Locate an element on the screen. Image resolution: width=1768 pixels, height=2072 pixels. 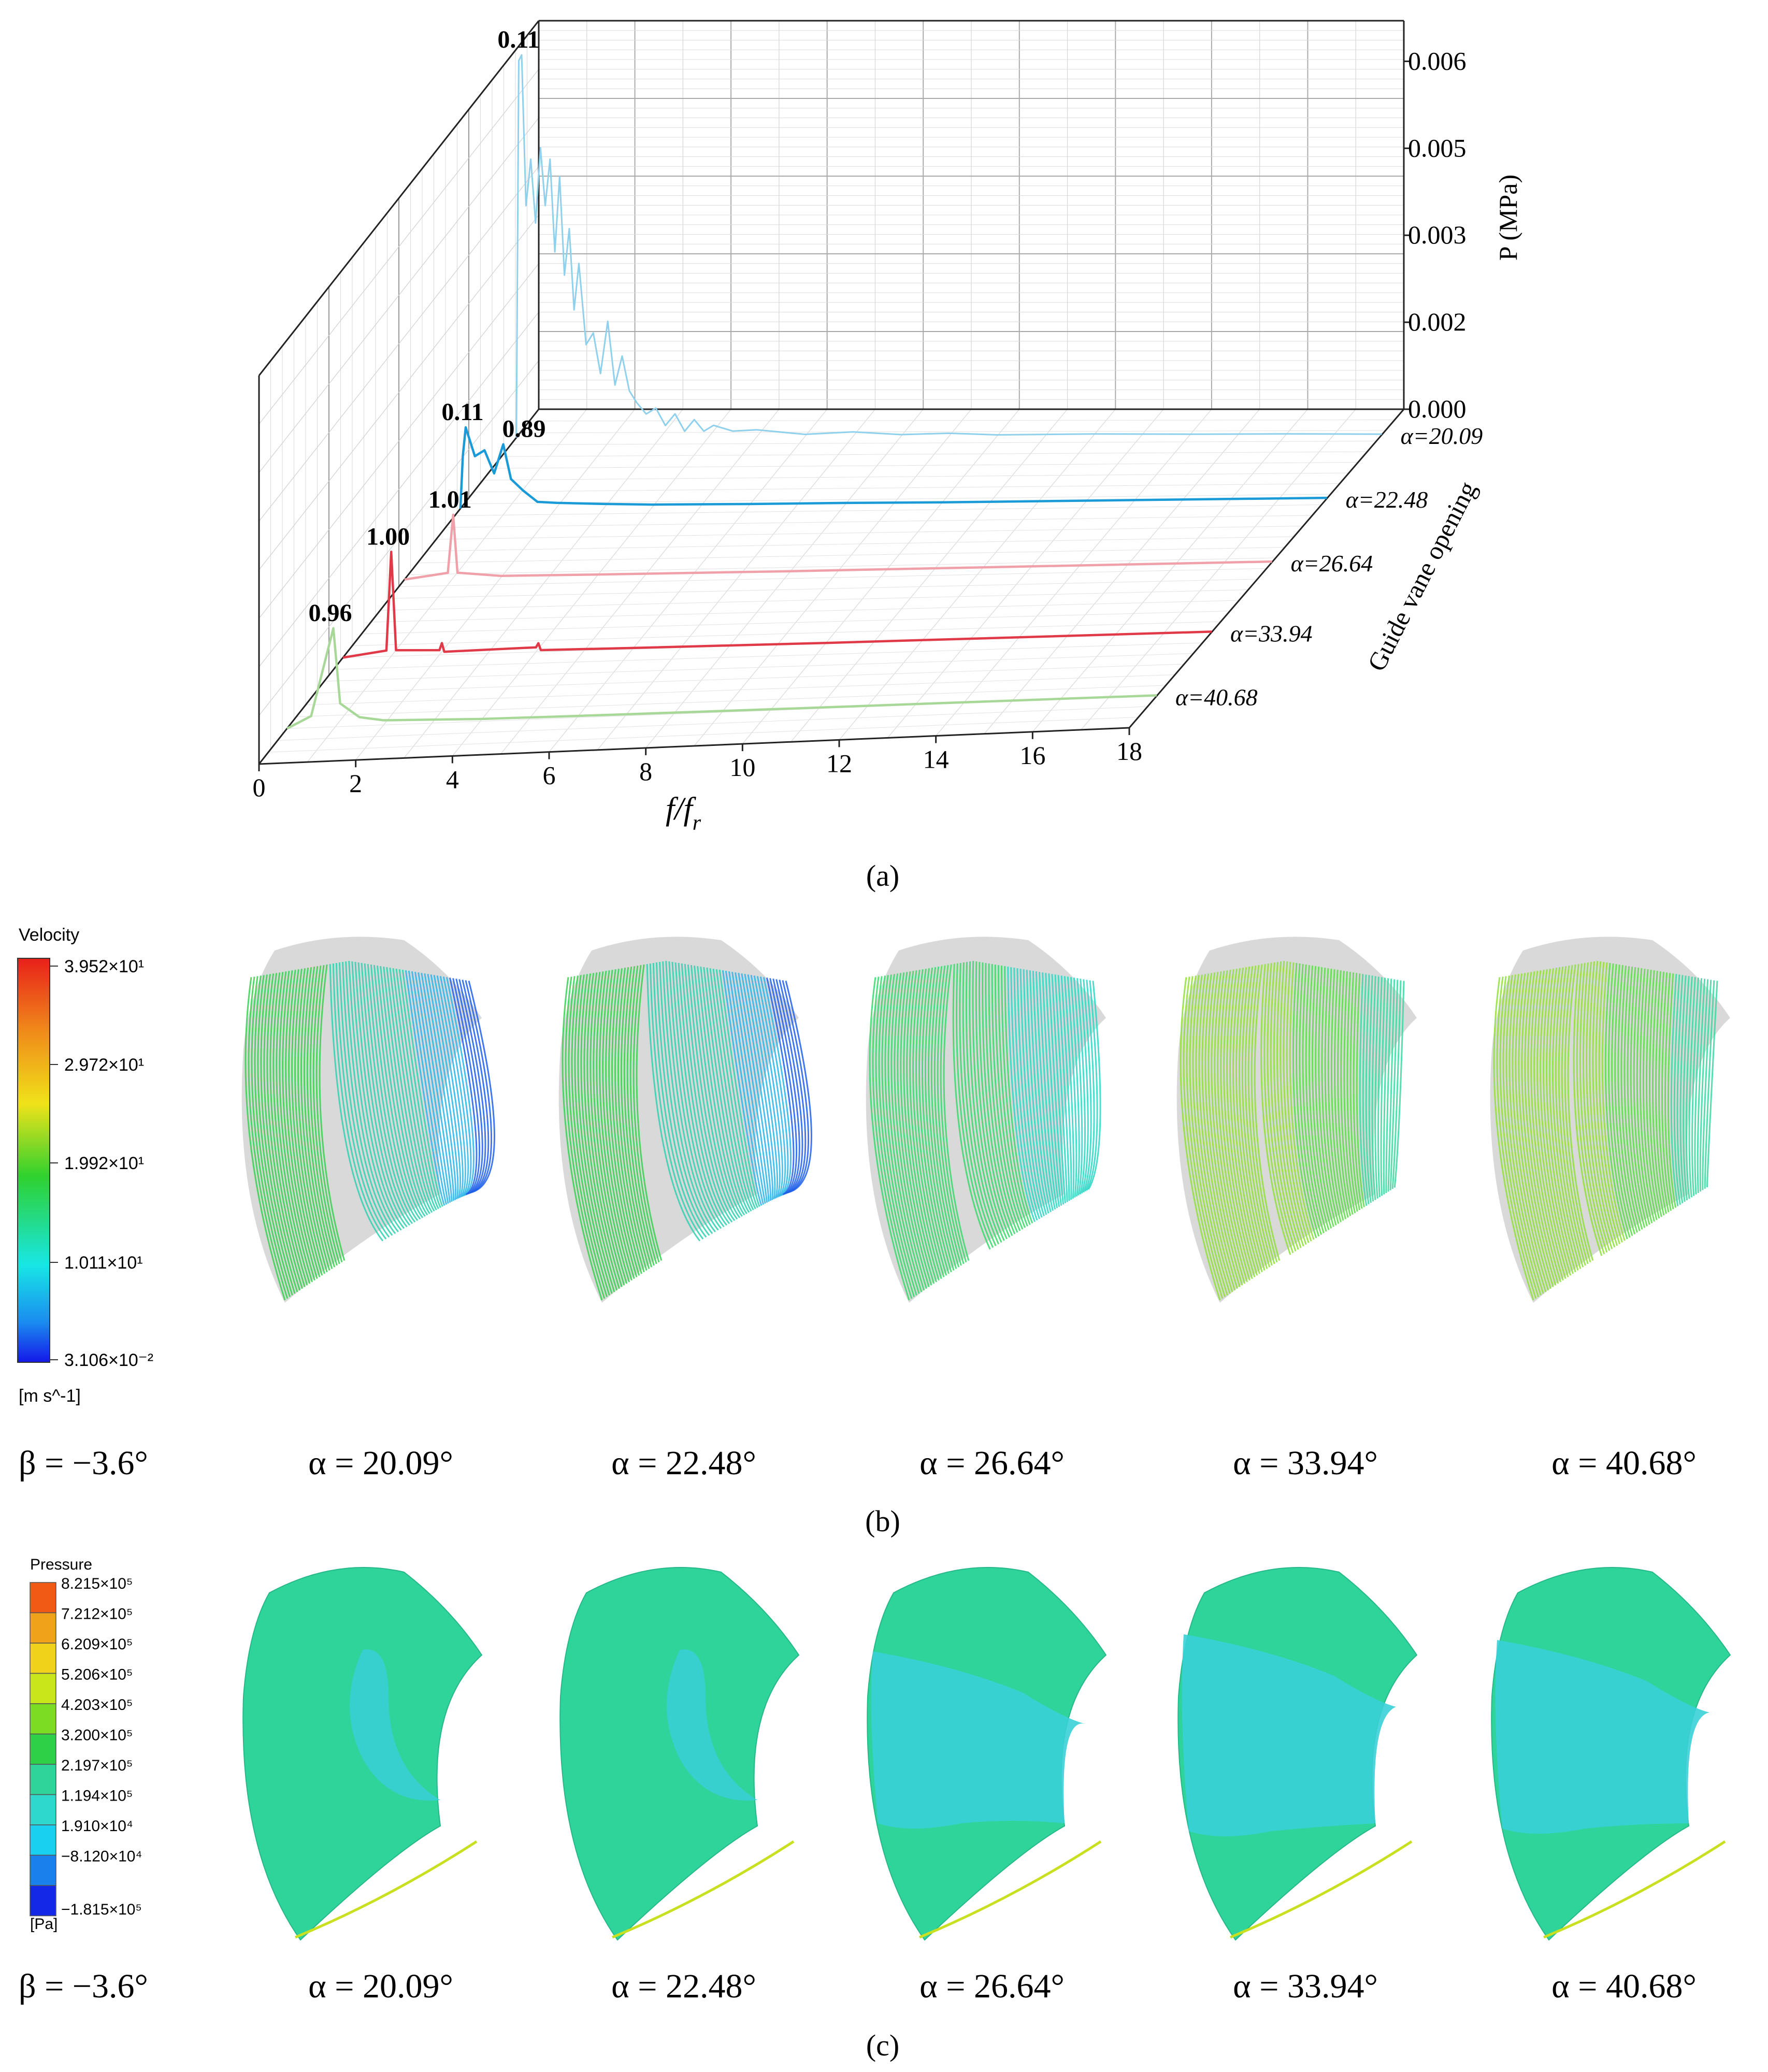
x-tick-label: 0 is located at coordinates (259, 787).